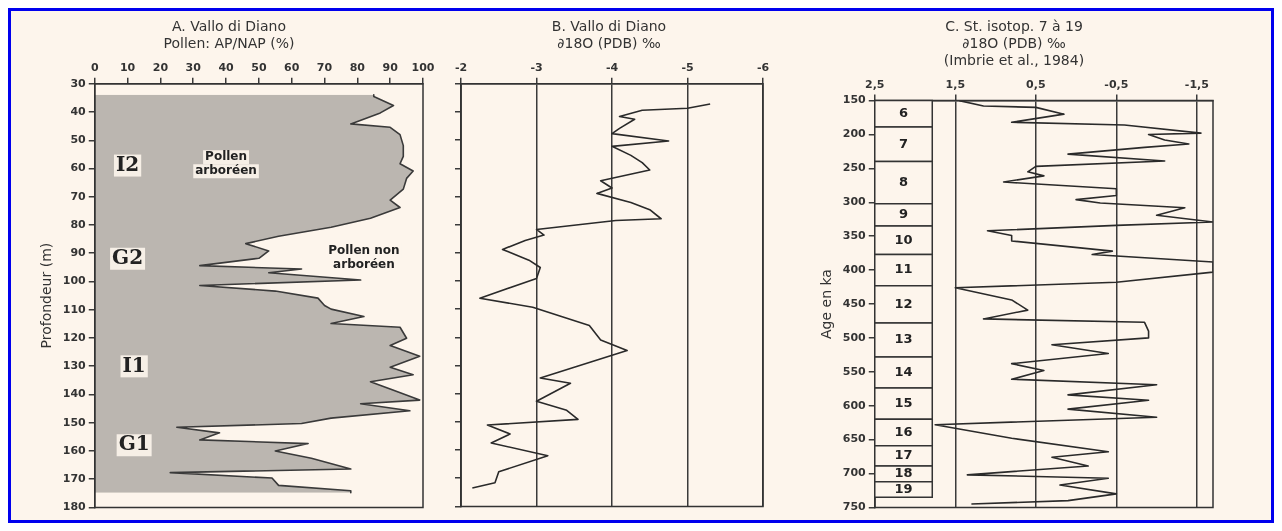 The width and height of the screenshot is (1282, 531). Describe the element at coordinates (854, 439) in the screenshot. I see `y-tick-label: 650` at that location.